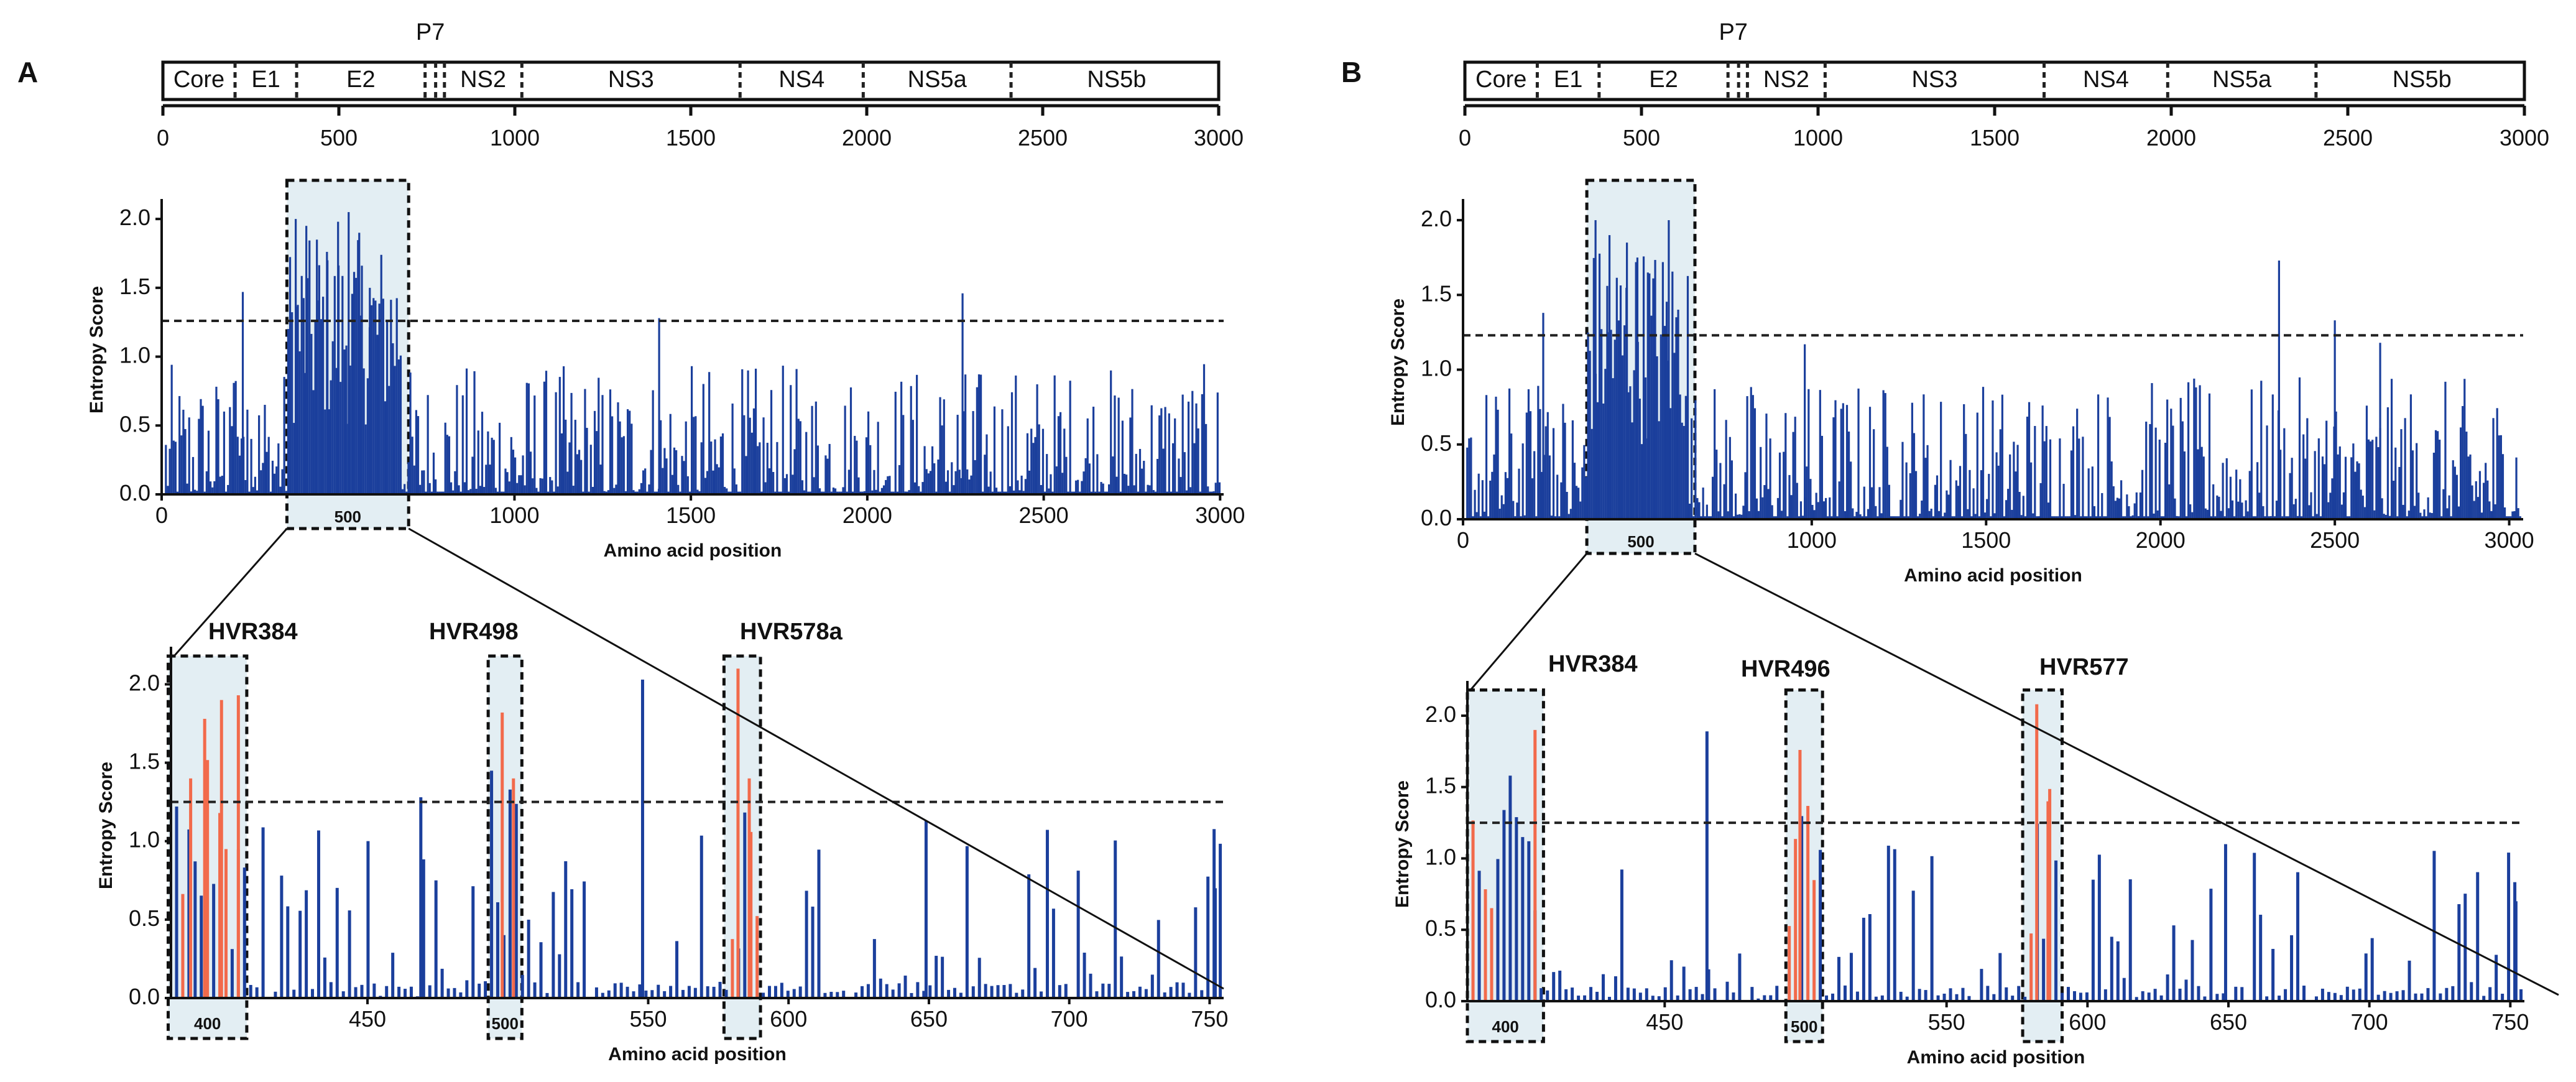  What do you see at coordinates (474, 632) in the screenshot?
I see `panel-a-hvr498-label: HVR498` at bounding box center [474, 632].